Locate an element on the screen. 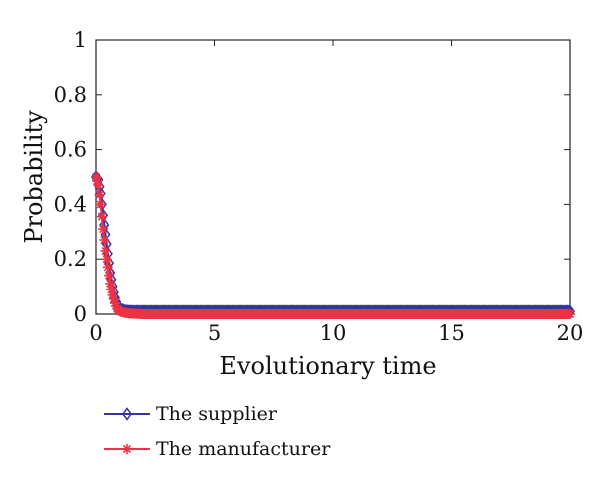 The width and height of the screenshot is (600, 482). y-tick-label: 0.4 is located at coordinates (70, 204).